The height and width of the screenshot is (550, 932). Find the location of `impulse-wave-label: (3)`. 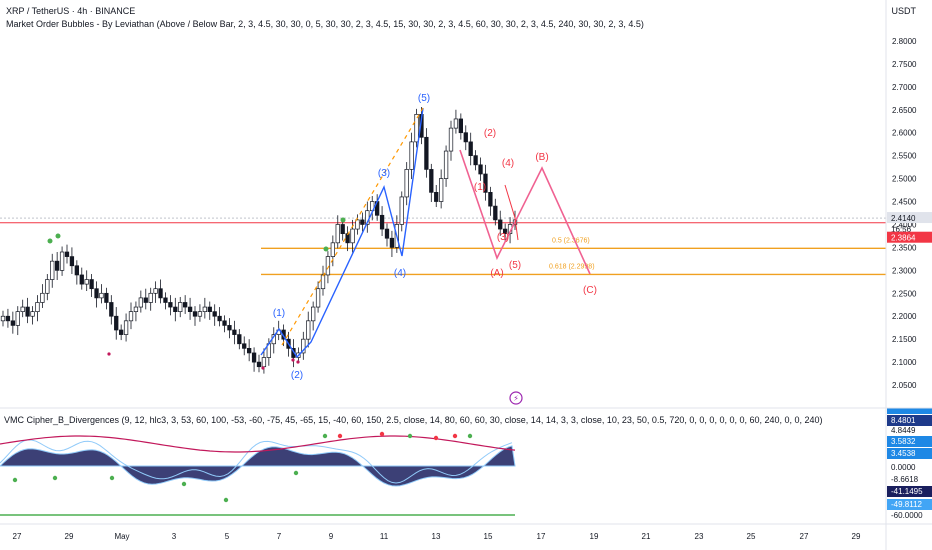

impulse-wave-label: (3) is located at coordinates (384, 173).